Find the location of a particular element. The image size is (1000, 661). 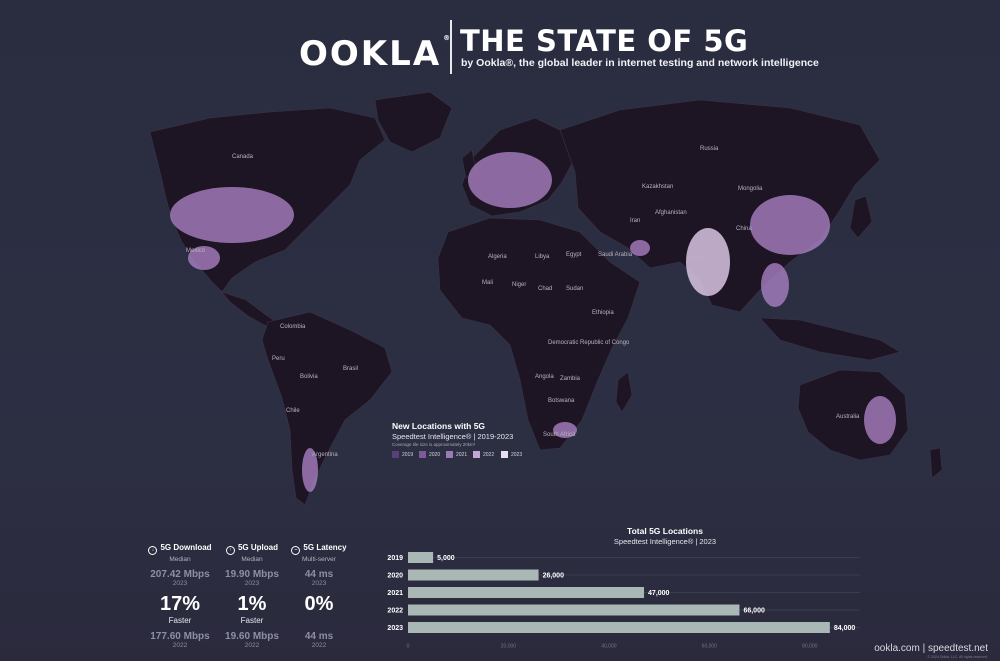

coverage-europe is located at coordinates (510, 180).